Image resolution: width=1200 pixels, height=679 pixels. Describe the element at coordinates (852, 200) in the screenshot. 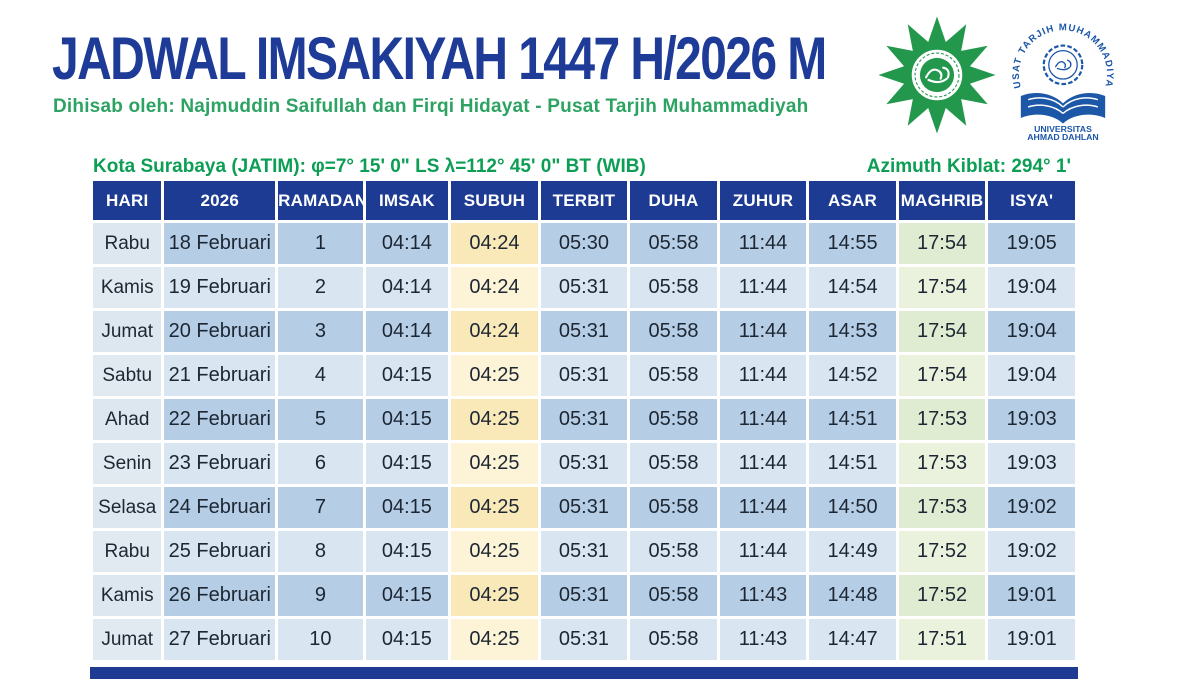

I see `column-header: ASAR` at that location.